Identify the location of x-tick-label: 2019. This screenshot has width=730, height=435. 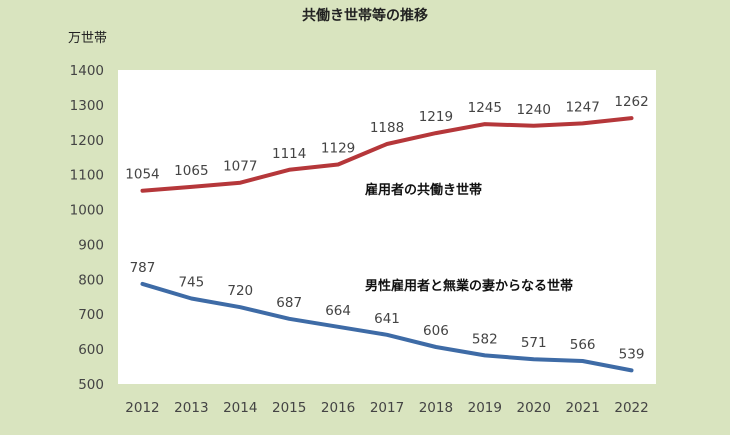
(485, 408).